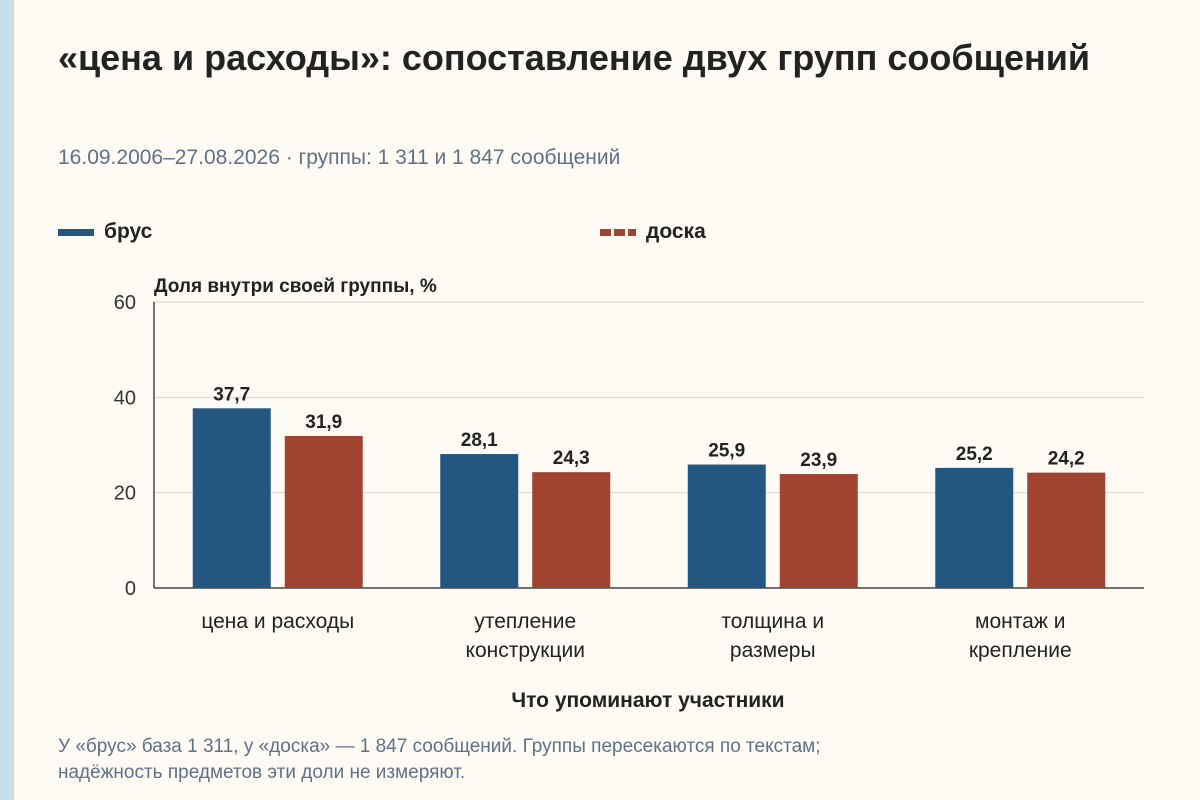 Image resolution: width=1200 pixels, height=800 pixels. What do you see at coordinates (479, 440) in the screenshot?
I see `data-label: 28,1` at bounding box center [479, 440].